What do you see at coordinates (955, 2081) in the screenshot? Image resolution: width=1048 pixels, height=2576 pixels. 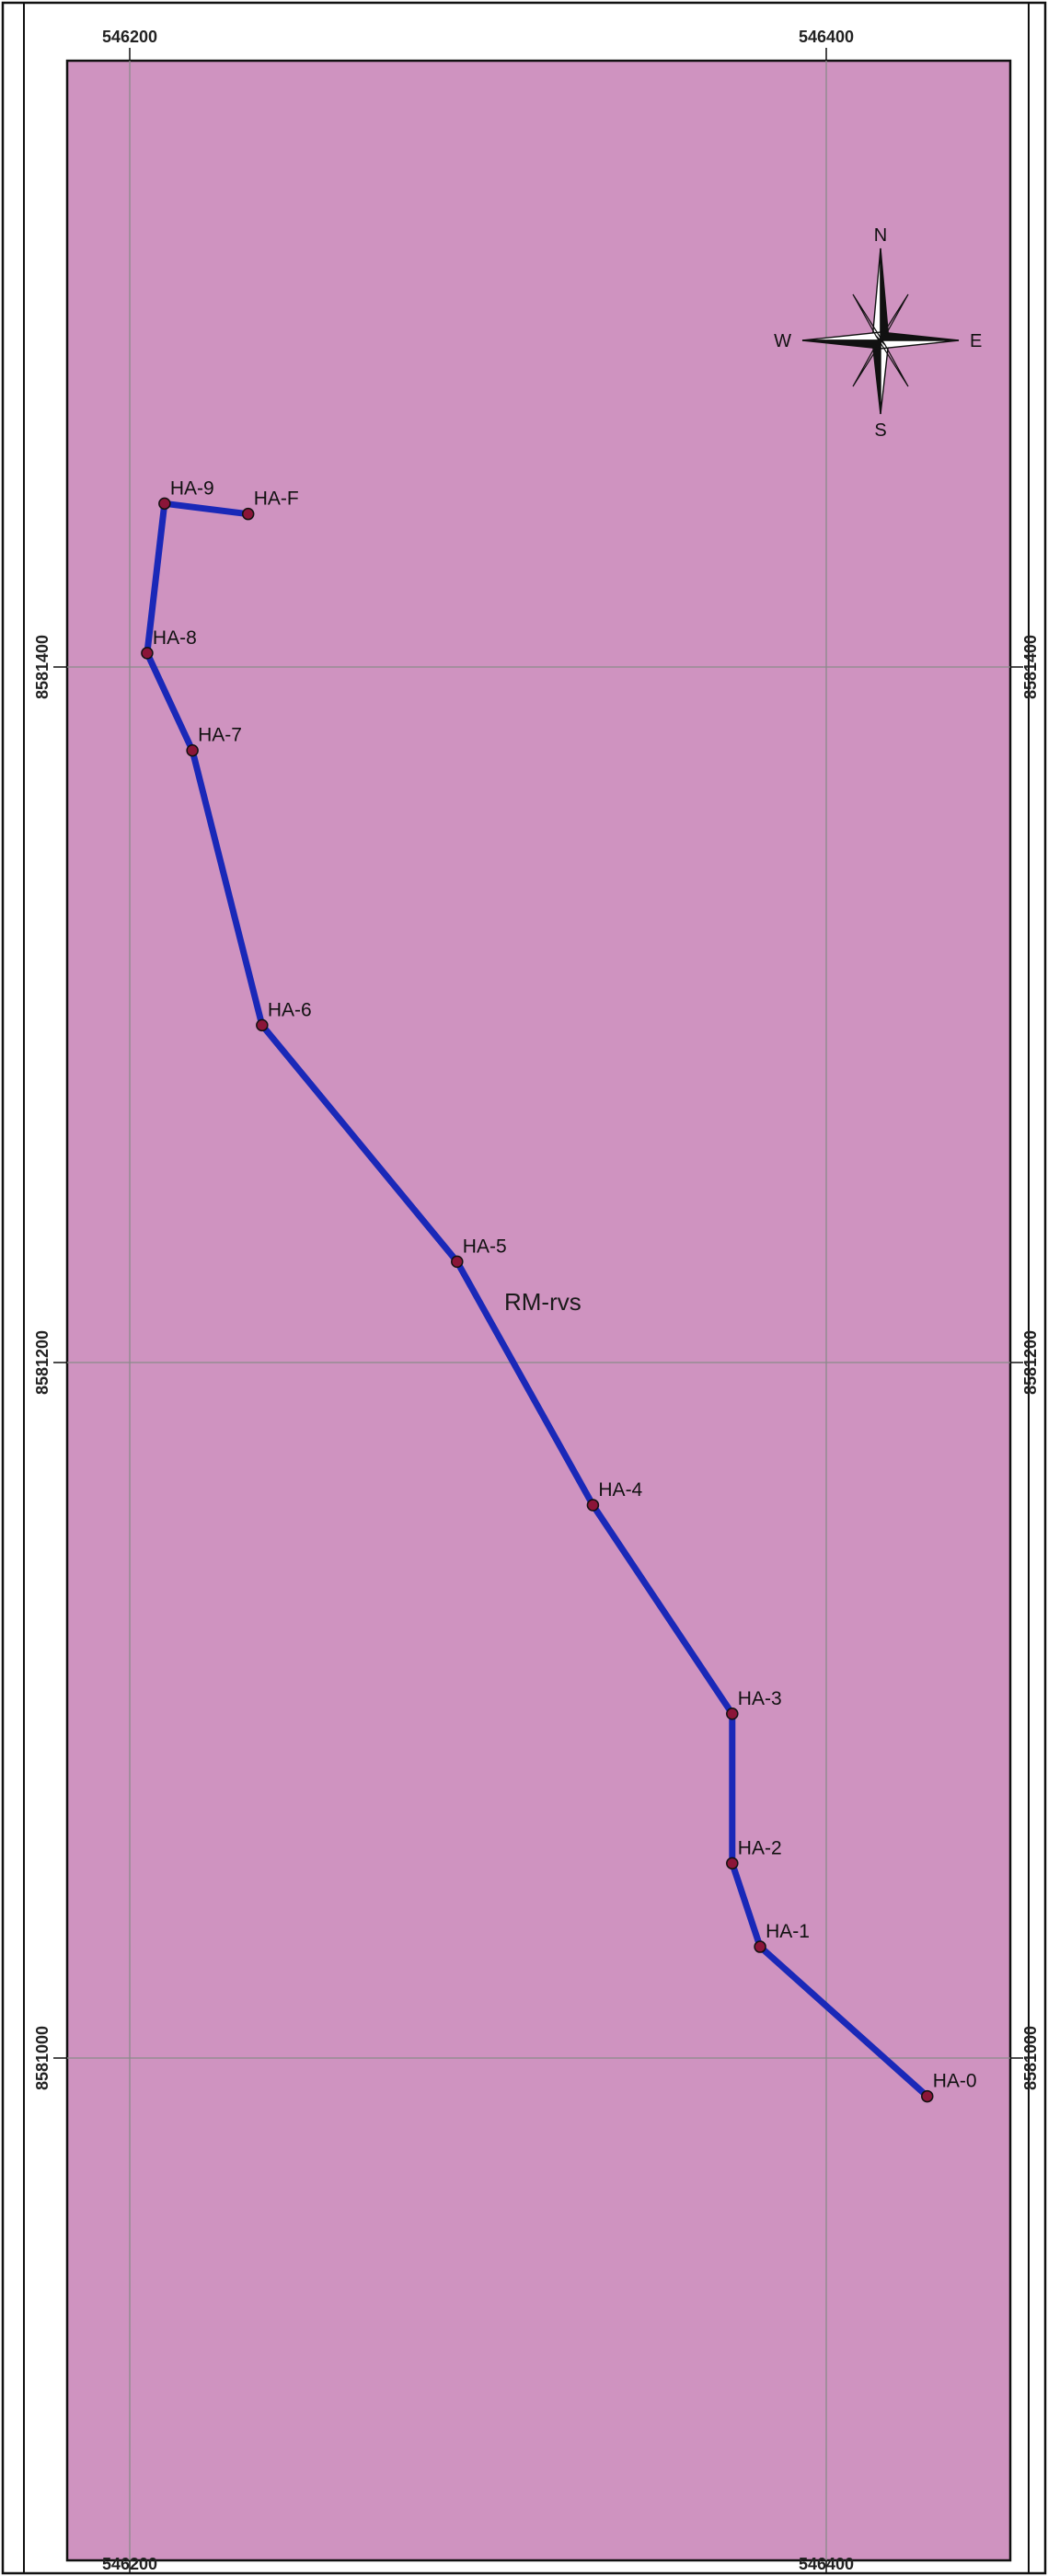 I see `vertex-label: HA-0` at bounding box center [955, 2081].